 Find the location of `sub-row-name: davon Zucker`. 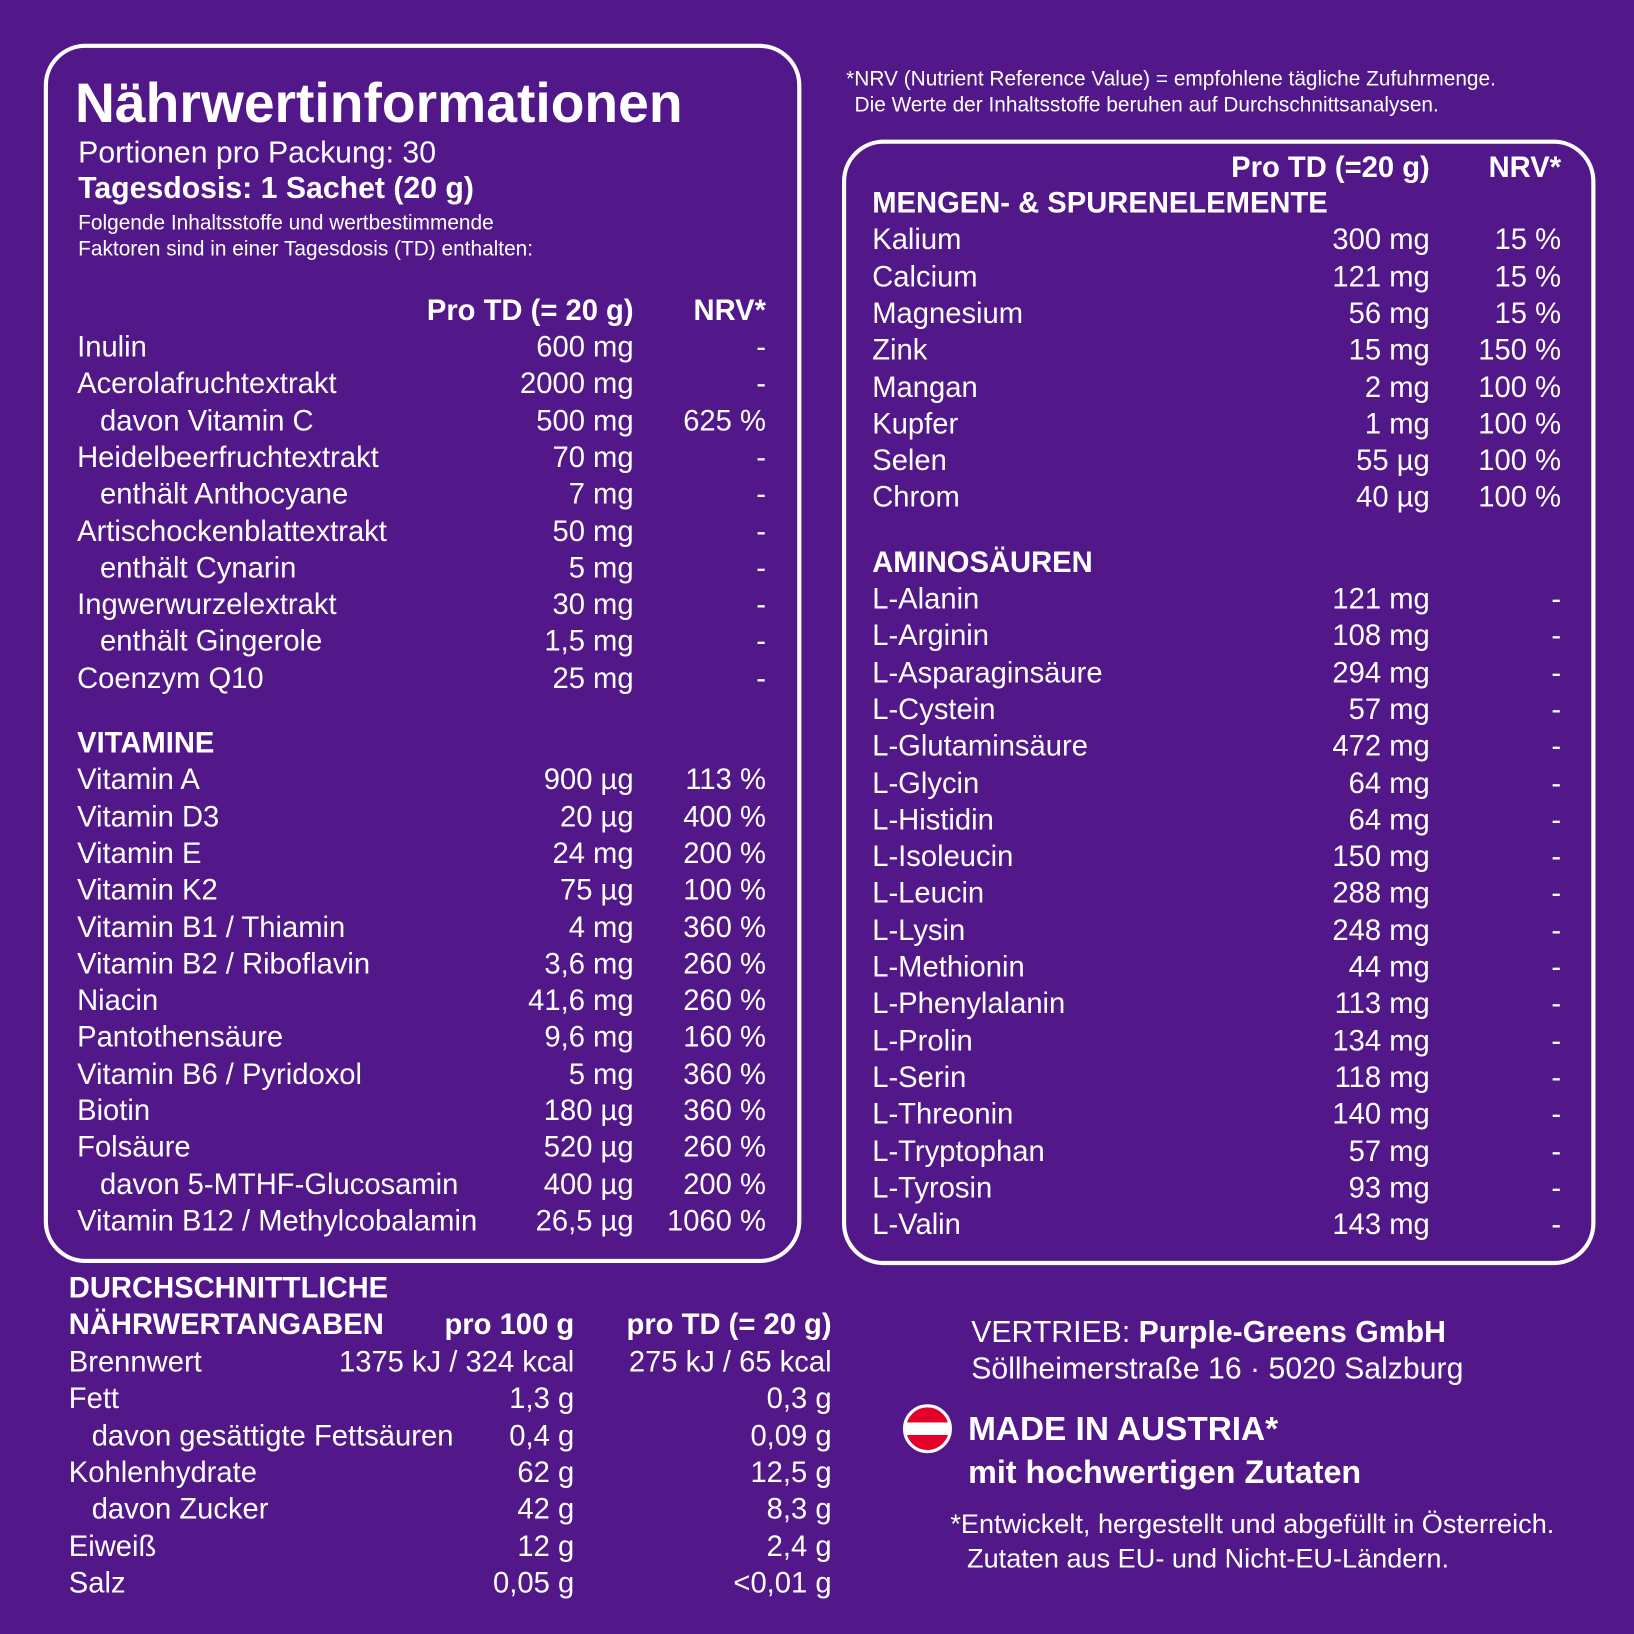

sub-row-name: davon Zucker is located at coordinates (180, 1508).